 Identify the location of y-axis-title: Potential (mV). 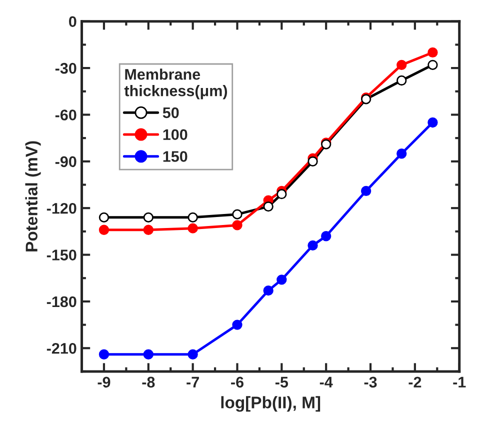
(33, 196).